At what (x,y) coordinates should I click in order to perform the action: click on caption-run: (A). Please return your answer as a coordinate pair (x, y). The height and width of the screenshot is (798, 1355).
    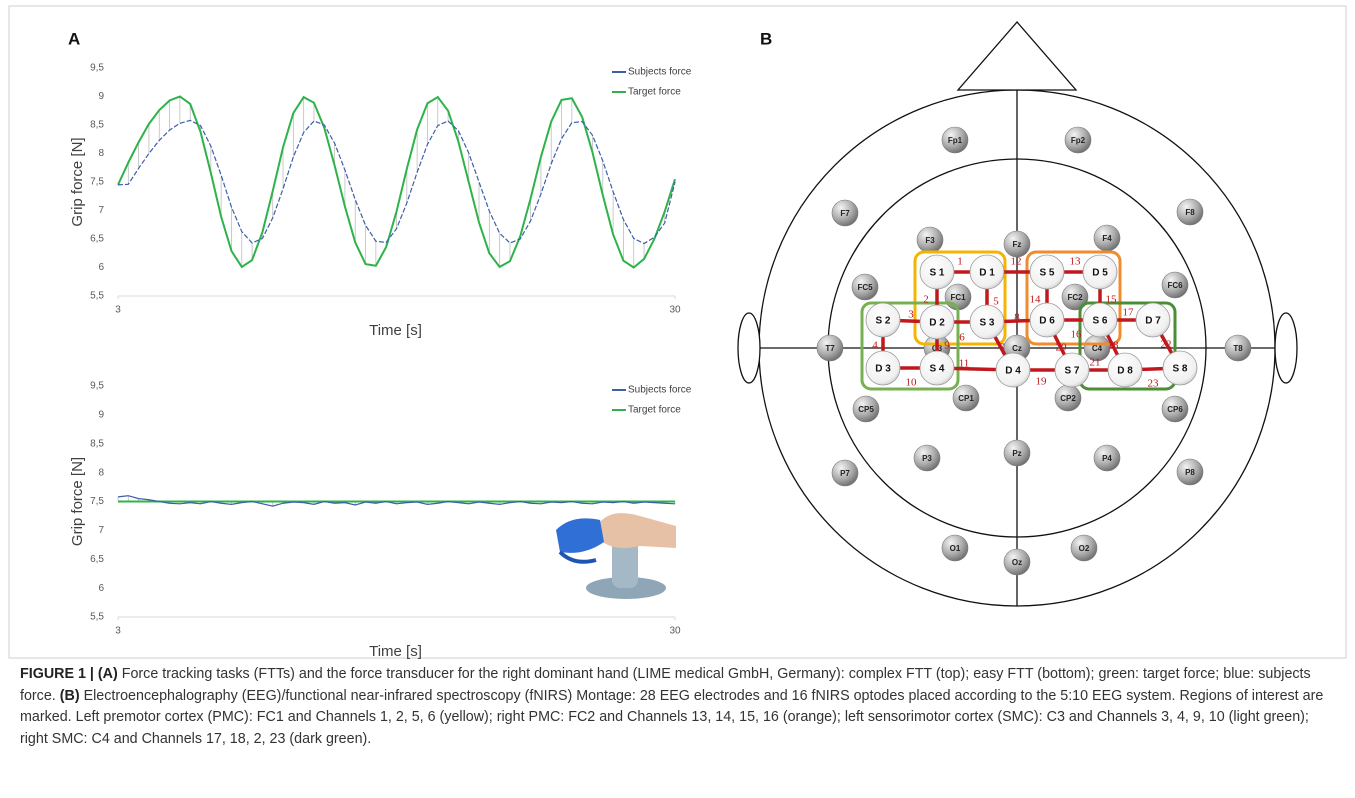
    Looking at the image, I should click on (107, 674).